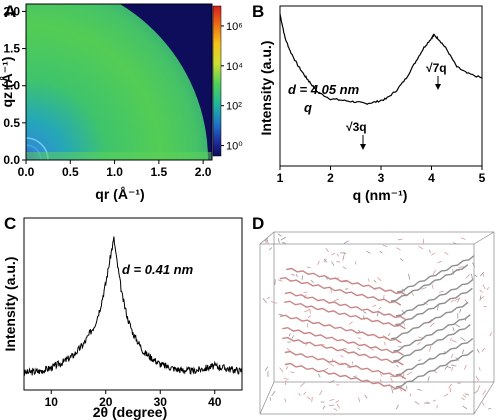 This screenshot has width=500, height=420. What do you see at coordinates (7, 82) in the screenshot?
I see `panel-a-ylabel: qz (Å⁻¹)` at bounding box center [7, 82].